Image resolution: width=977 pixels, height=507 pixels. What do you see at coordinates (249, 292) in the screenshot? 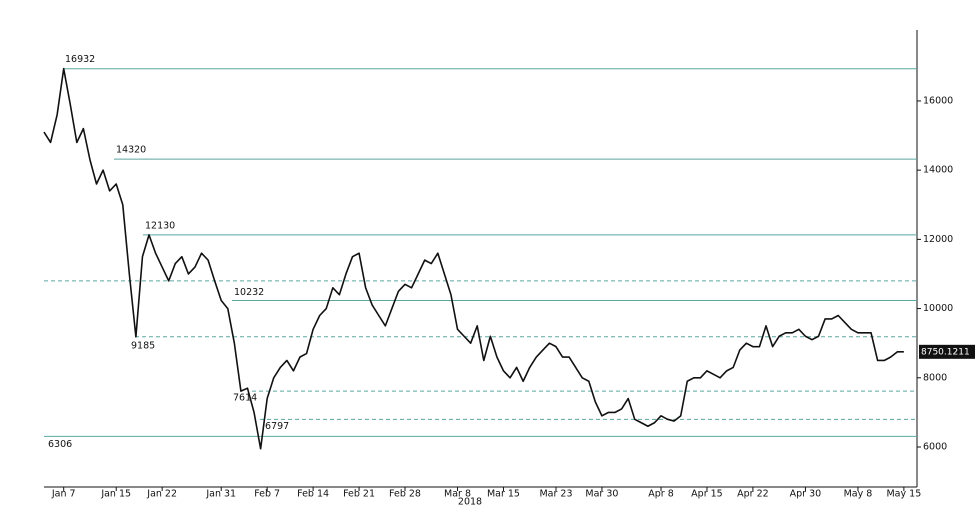
I see `level-label: 10232` at bounding box center [249, 292].